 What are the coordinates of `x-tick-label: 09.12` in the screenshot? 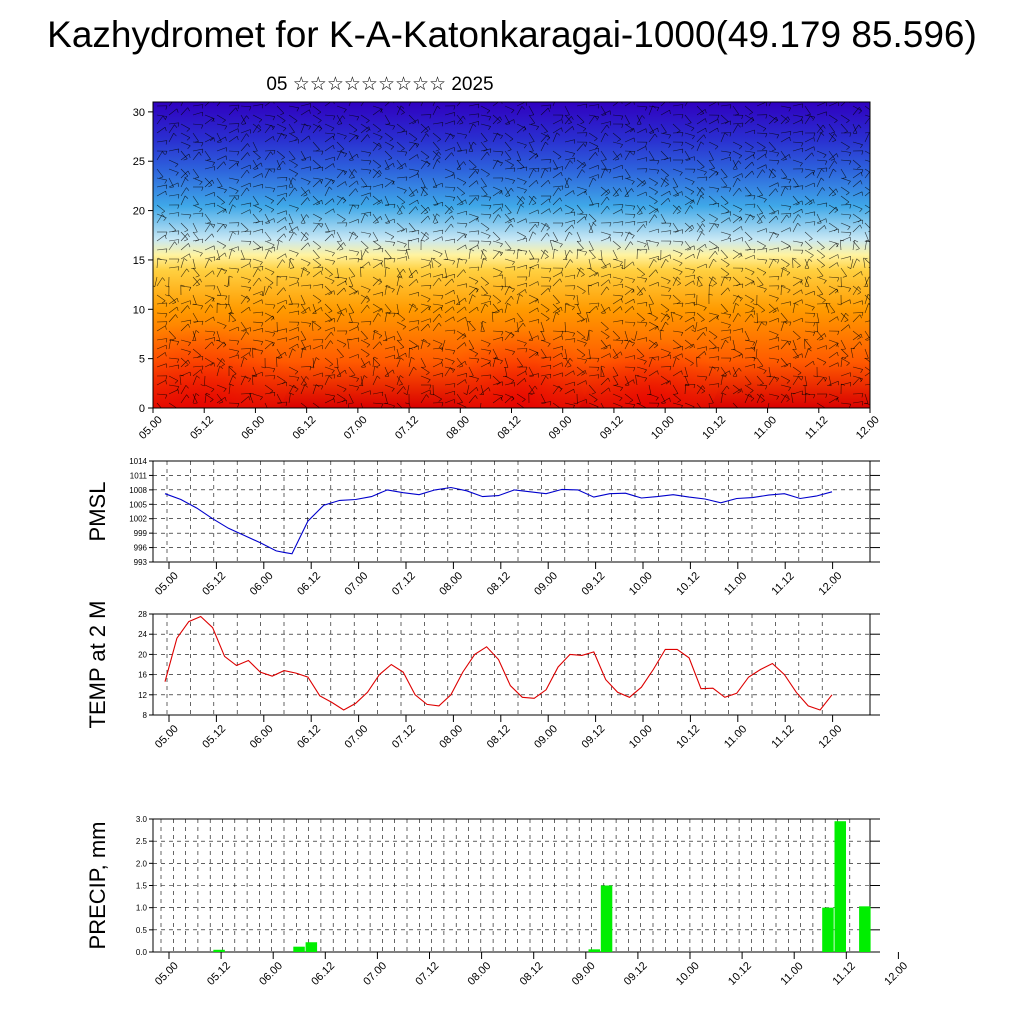 It's located at (612, 428).